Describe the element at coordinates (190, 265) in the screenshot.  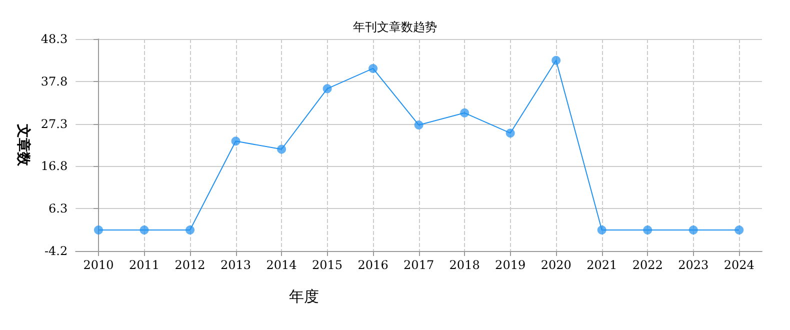
I see `x-tick-label: 2012` at that location.